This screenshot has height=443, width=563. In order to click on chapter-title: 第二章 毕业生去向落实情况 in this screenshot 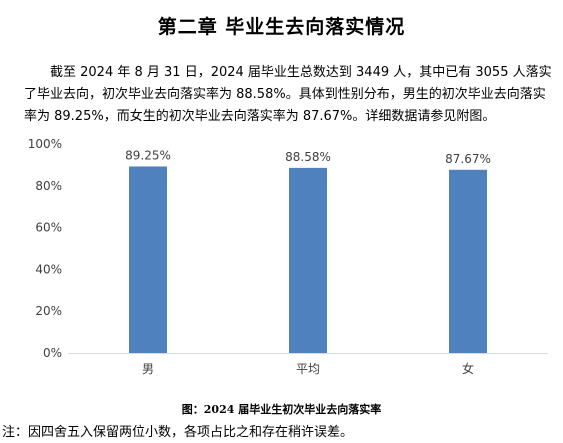, I will do `click(281, 27)`.